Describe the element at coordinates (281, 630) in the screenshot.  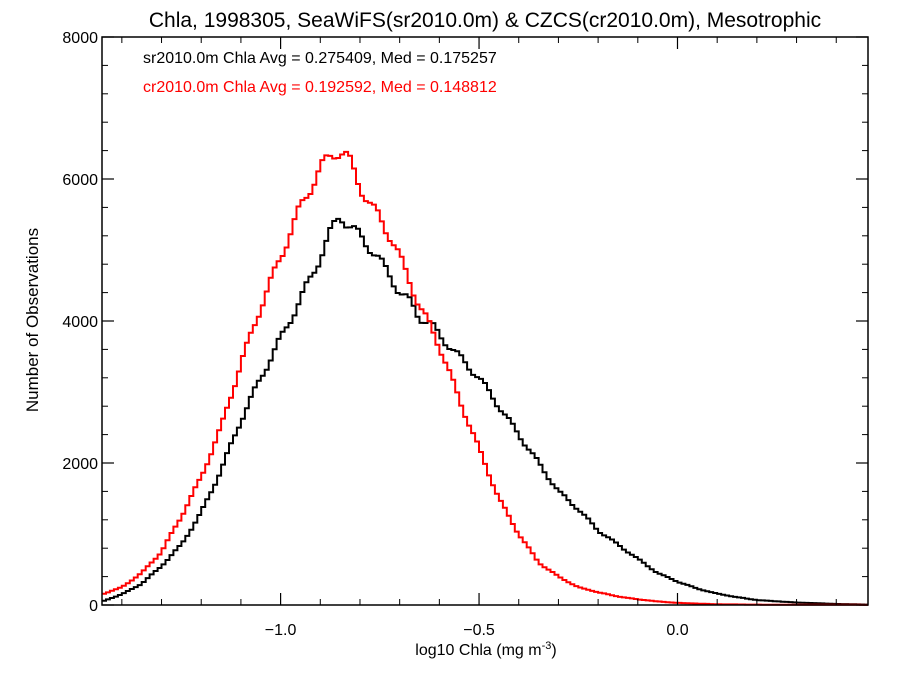
I see `x-tick-label: −1.0` at that location.